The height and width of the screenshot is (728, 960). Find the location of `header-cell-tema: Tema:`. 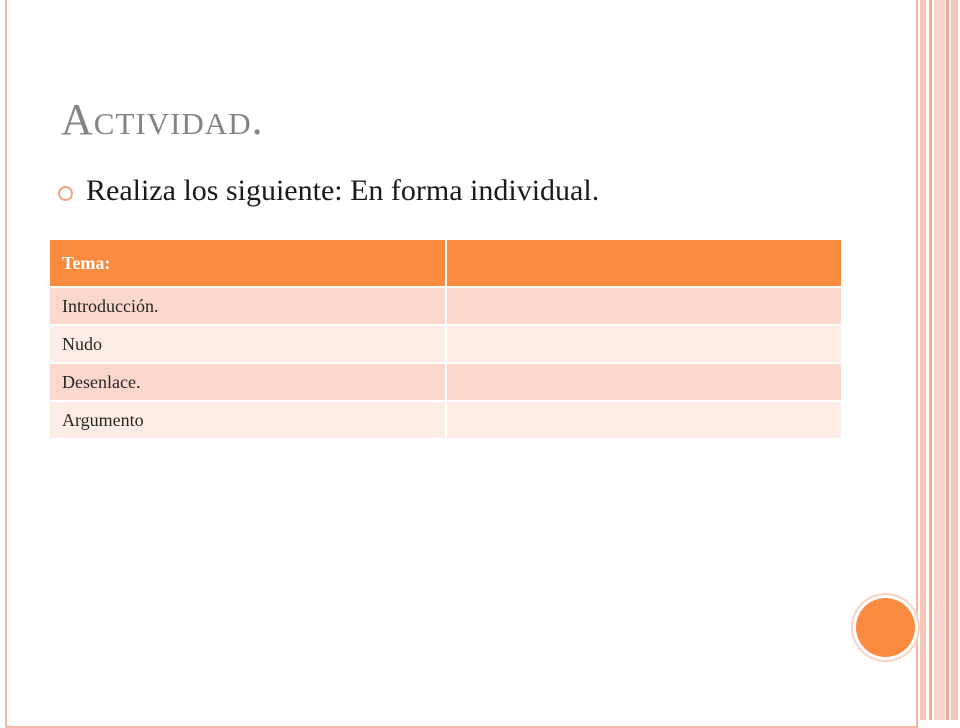

header-cell-tema: Tema: is located at coordinates (247, 263).